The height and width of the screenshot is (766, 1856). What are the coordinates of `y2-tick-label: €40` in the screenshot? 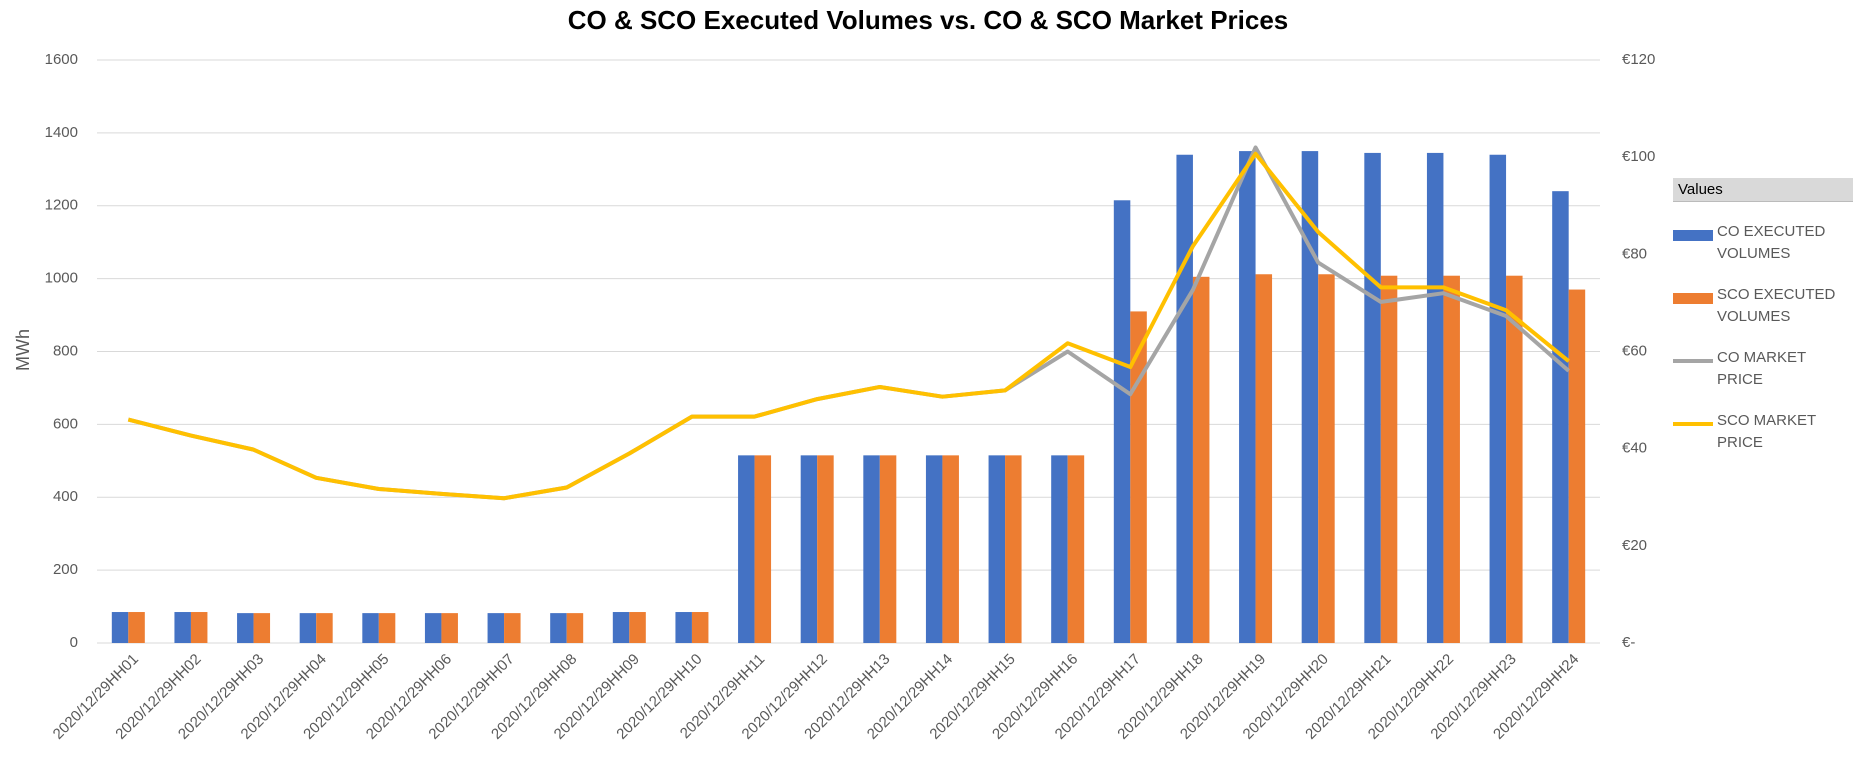 It's located at (1634, 448).